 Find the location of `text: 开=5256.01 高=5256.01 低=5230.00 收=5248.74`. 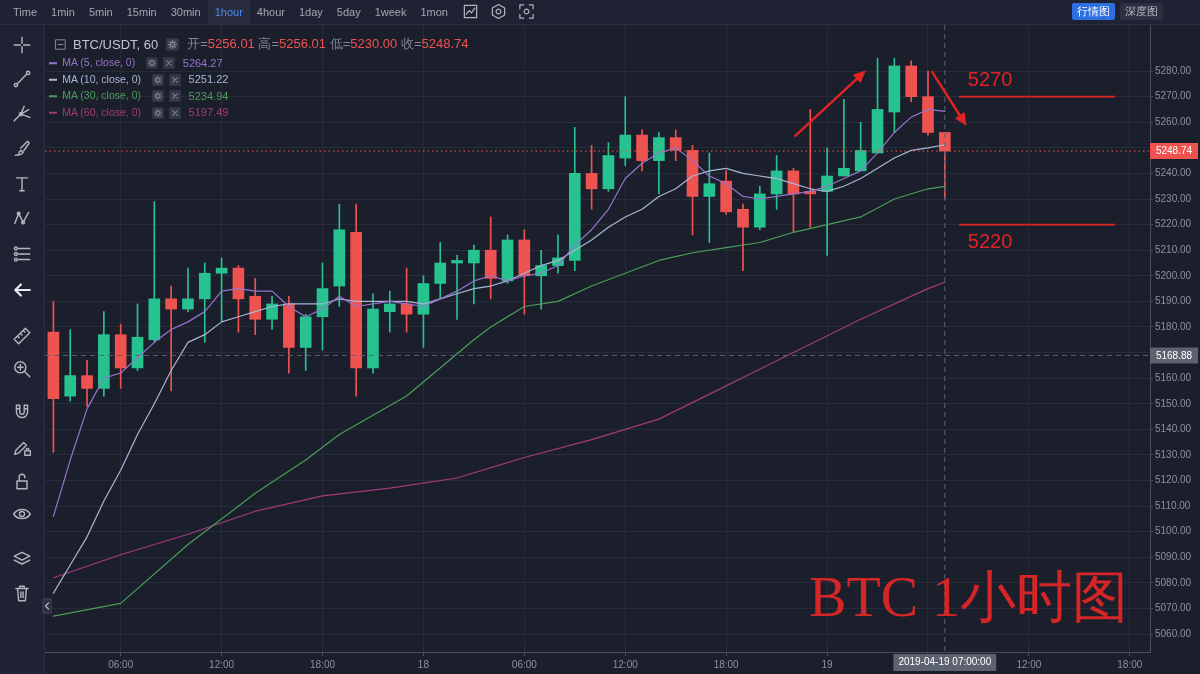

text: 开=5256.01 高=5256.01 低=5230.00 收=5248.74 is located at coordinates (328, 43).